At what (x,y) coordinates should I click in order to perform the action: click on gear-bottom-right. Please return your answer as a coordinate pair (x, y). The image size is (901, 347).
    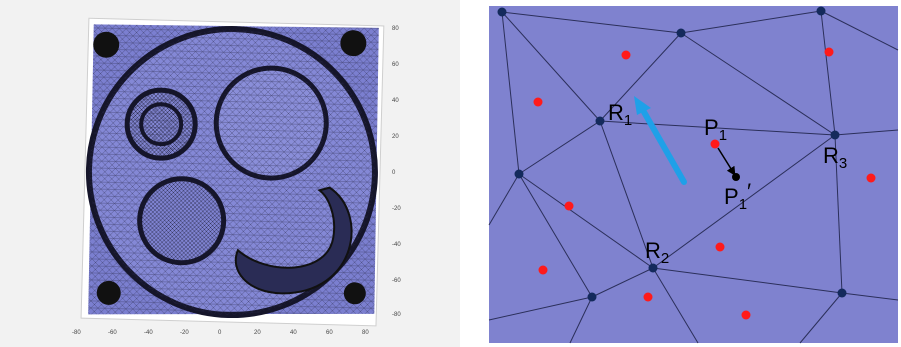
    Looking at the image, I should click on (354, 293).